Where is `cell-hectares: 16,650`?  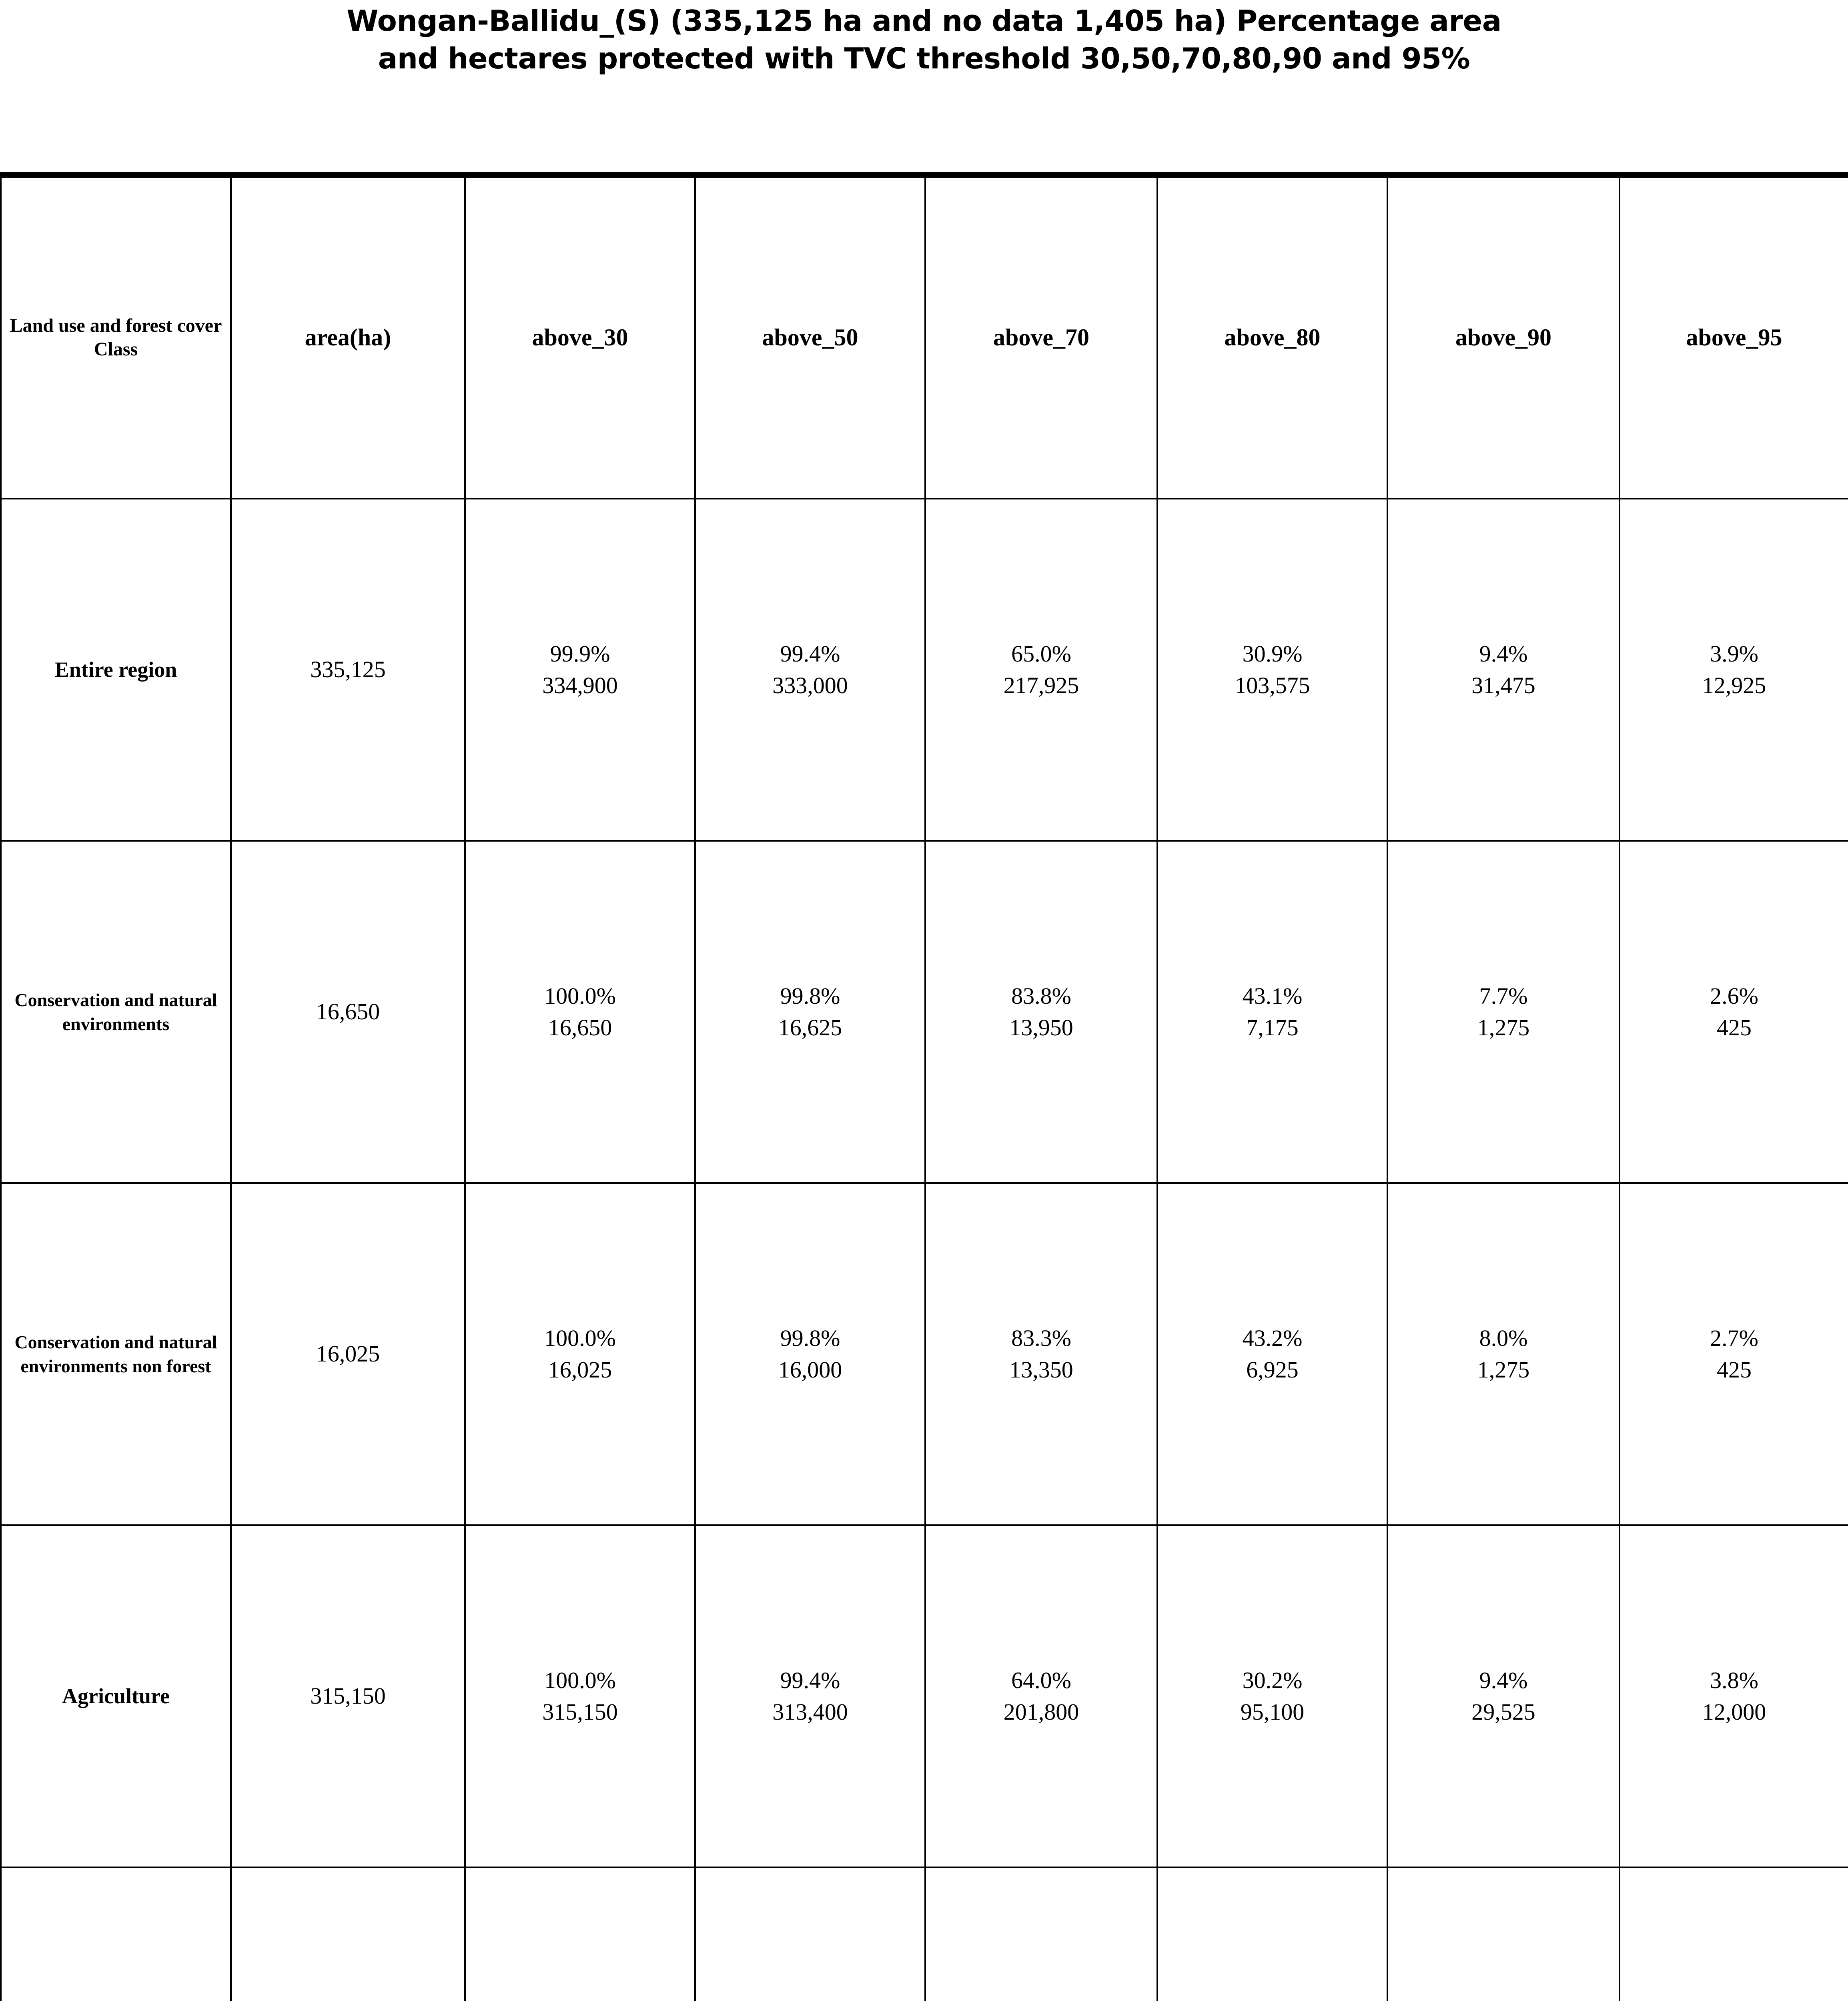
cell-hectares: 16,650 is located at coordinates (580, 1027).